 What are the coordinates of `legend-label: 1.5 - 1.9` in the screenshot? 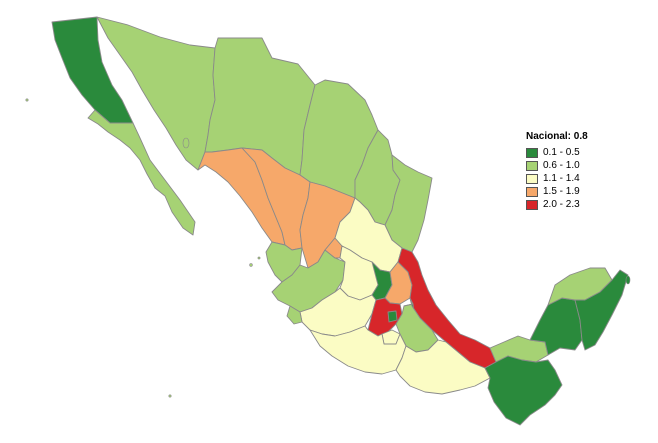 It's located at (561, 191).